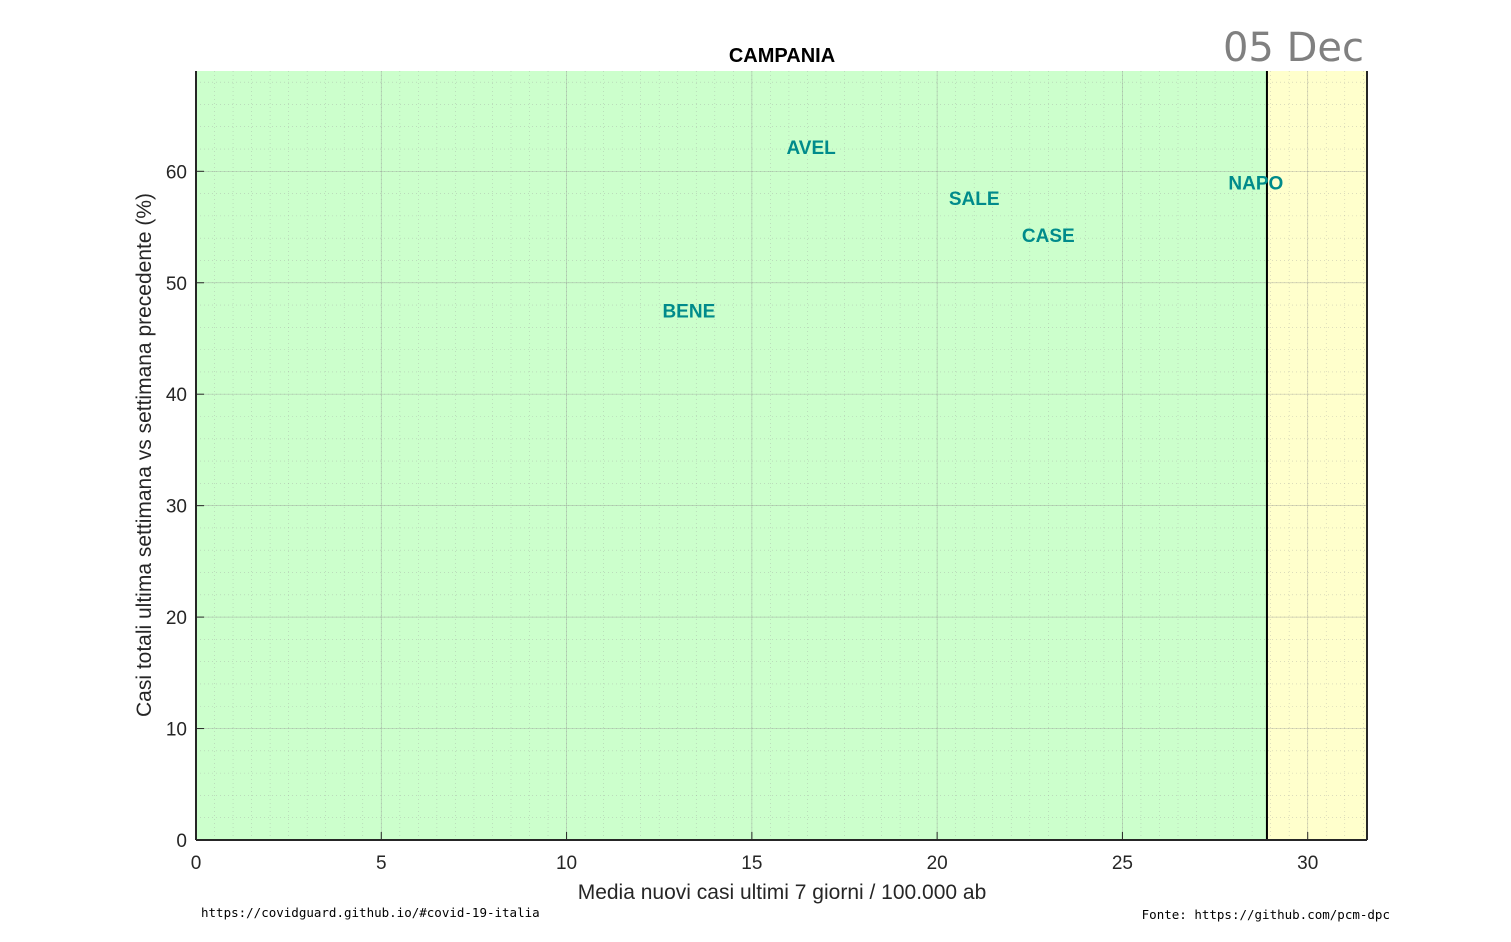 This screenshot has height=942, width=1511. What do you see at coordinates (1266, 914) in the screenshot?
I see `footer-right-source: Fonte: https://github.com/pcm-dpc` at bounding box center [1266, 914].